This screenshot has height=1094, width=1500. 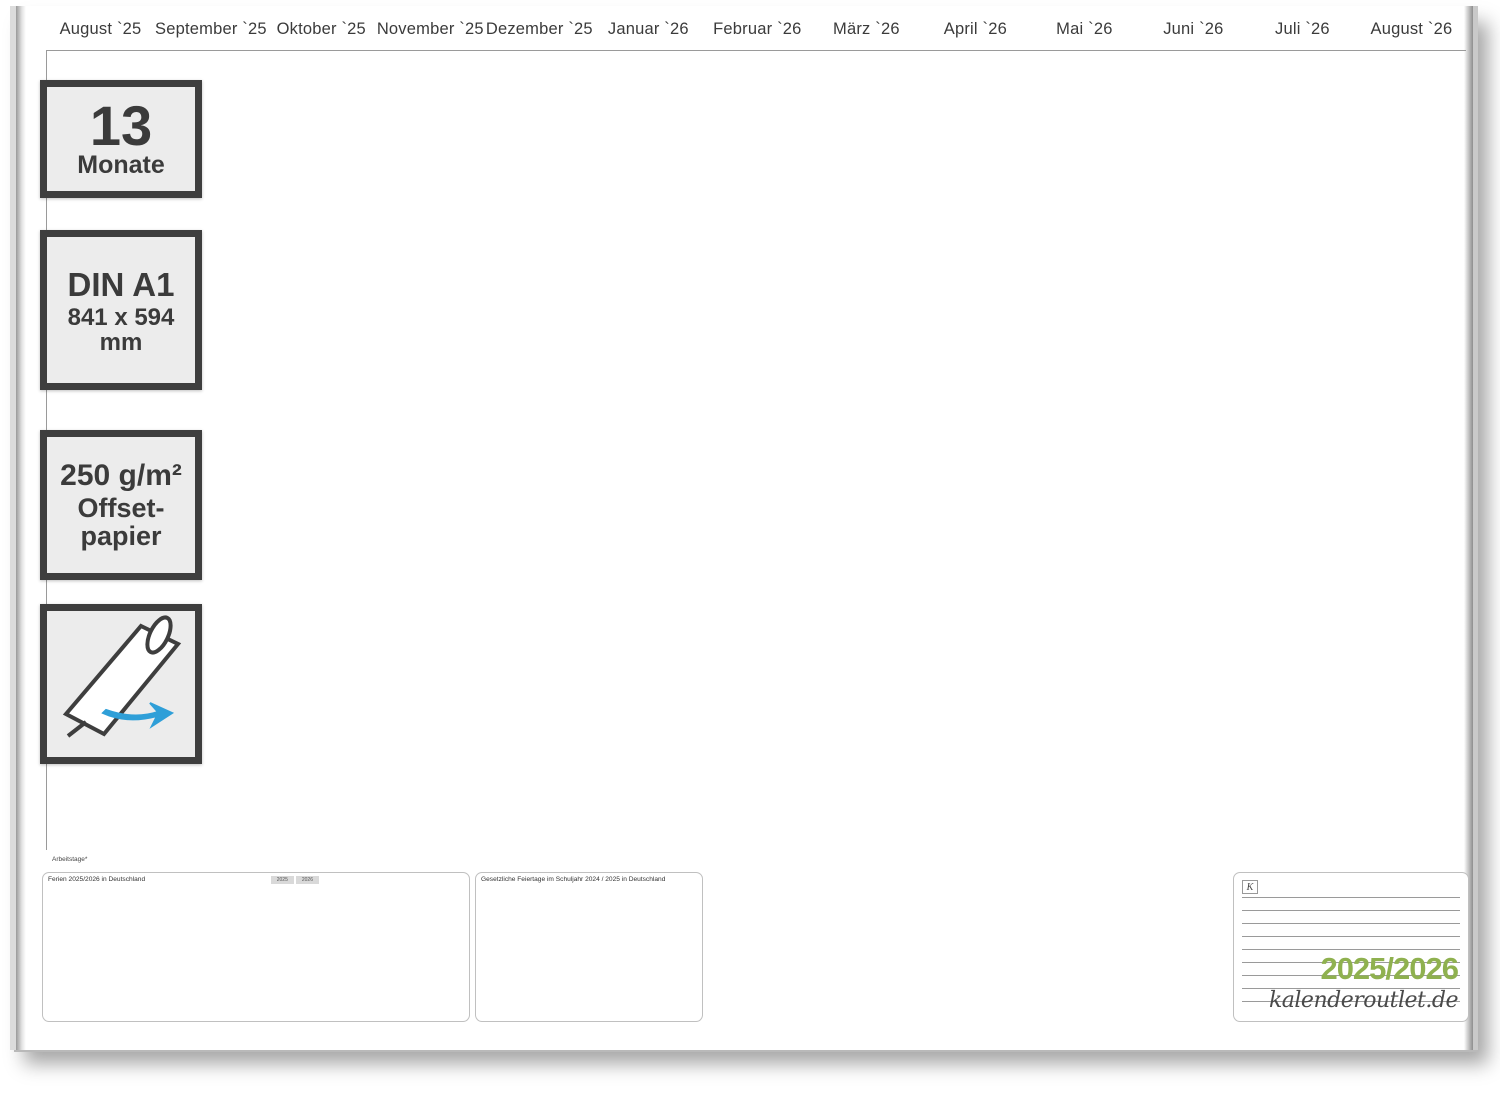 What do you see at coordinates (121, 125) in the screenshot?
I see `months-badge-value: 13` at bounding box center [121, 125].